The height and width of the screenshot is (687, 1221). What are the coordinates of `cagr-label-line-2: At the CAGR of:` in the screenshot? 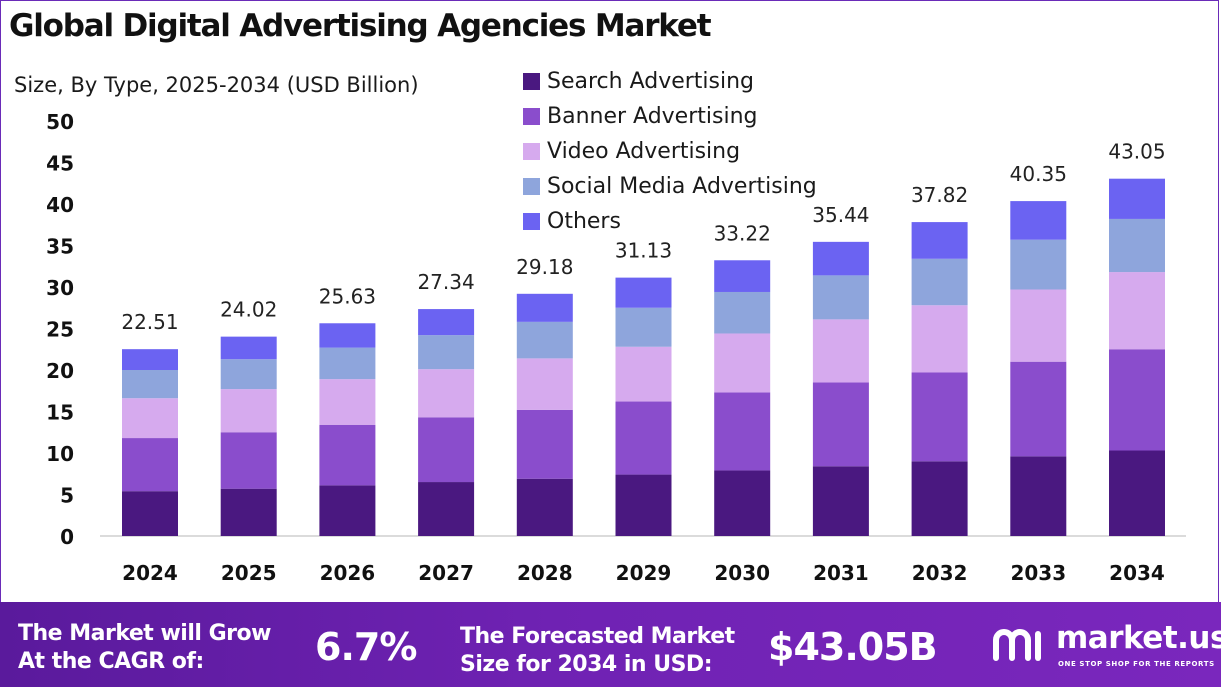 It's located at (111, 661).